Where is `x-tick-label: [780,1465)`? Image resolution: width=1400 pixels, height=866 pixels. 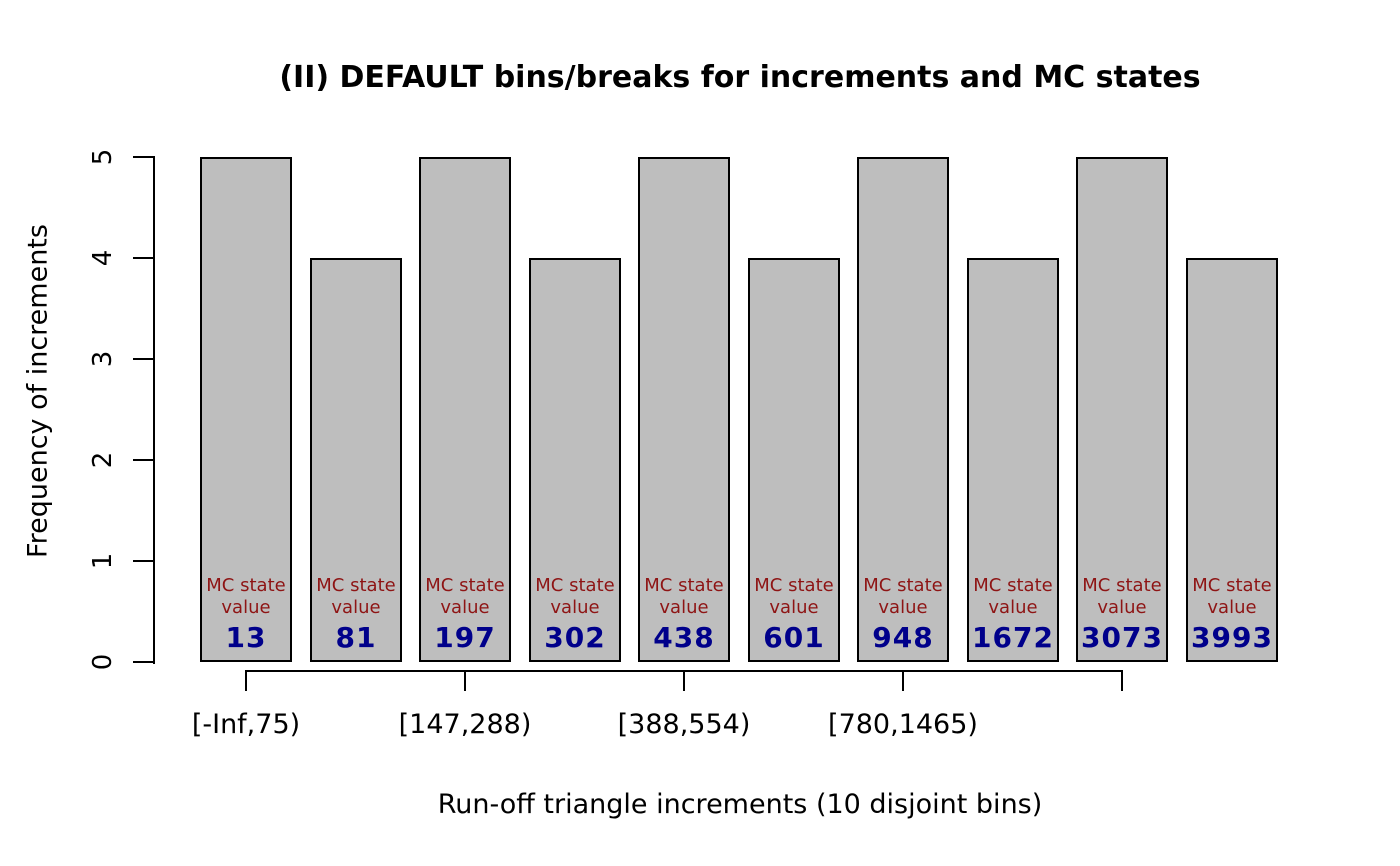
x-tick-label: [780,1465) is located at coordinates (903, 724).